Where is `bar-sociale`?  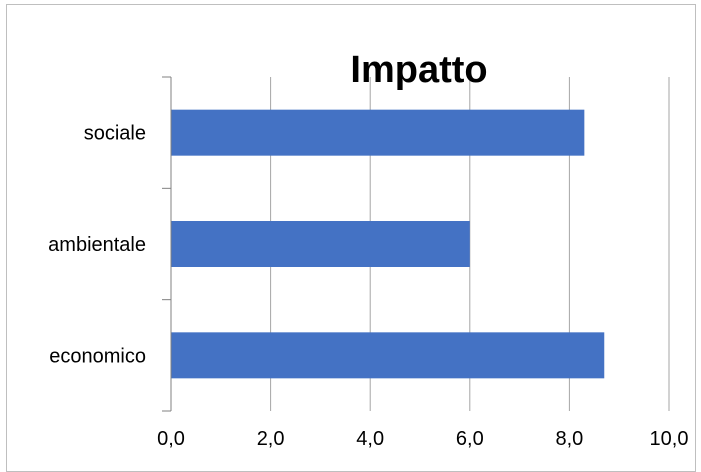 bar-sociale is located at coordinates (378, 132).